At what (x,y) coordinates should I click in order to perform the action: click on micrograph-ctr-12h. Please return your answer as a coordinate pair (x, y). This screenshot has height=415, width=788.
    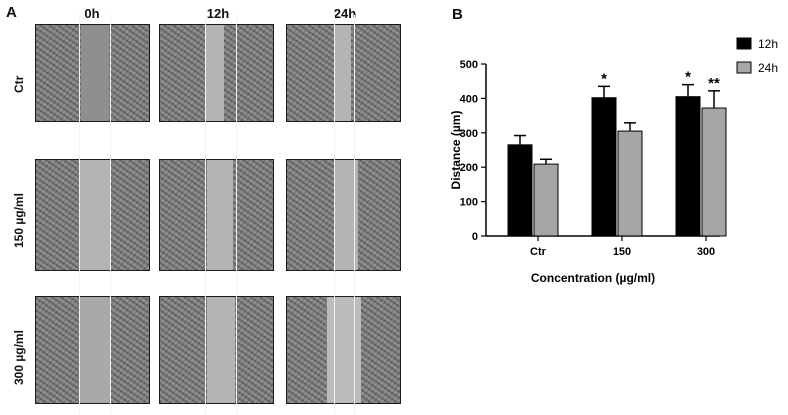
    Looking at the image, I should click on (216, 73).